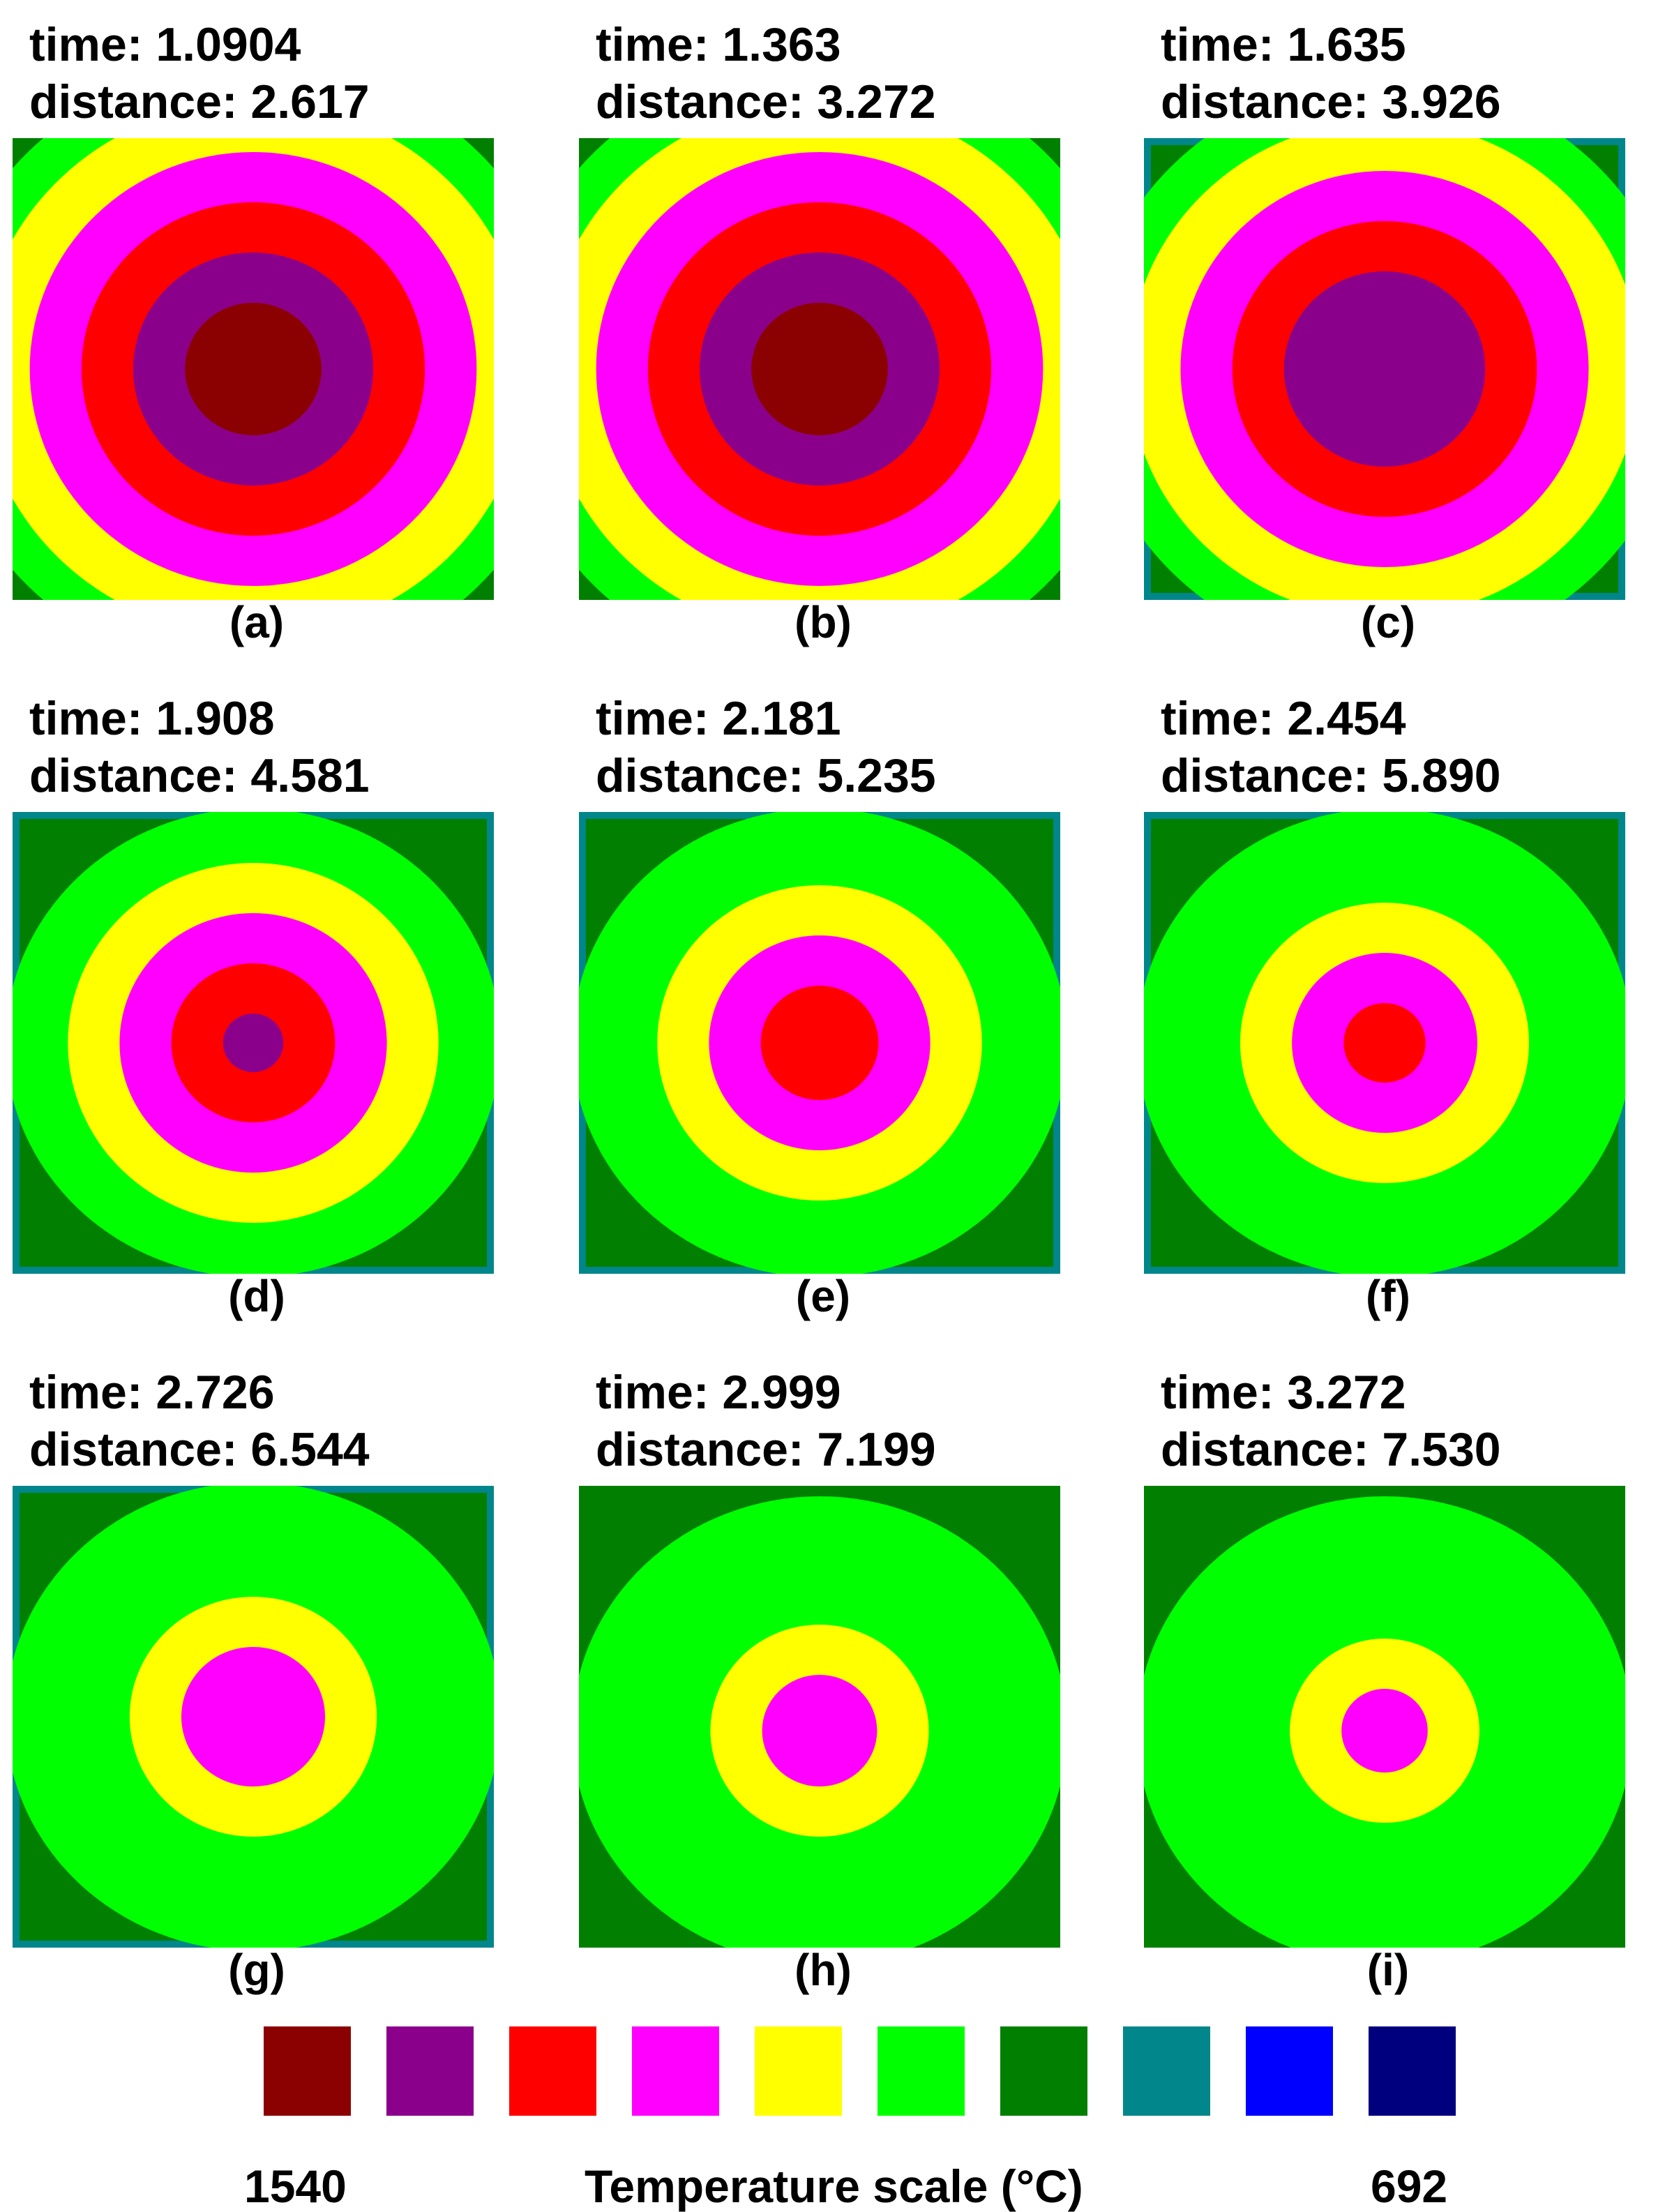 The height and width of the screenshot is (2212, 1665). Describe the element at coordinates (1331, 1449) in the screenshot. I see `panel-distance: distance: 7.530` at that location.